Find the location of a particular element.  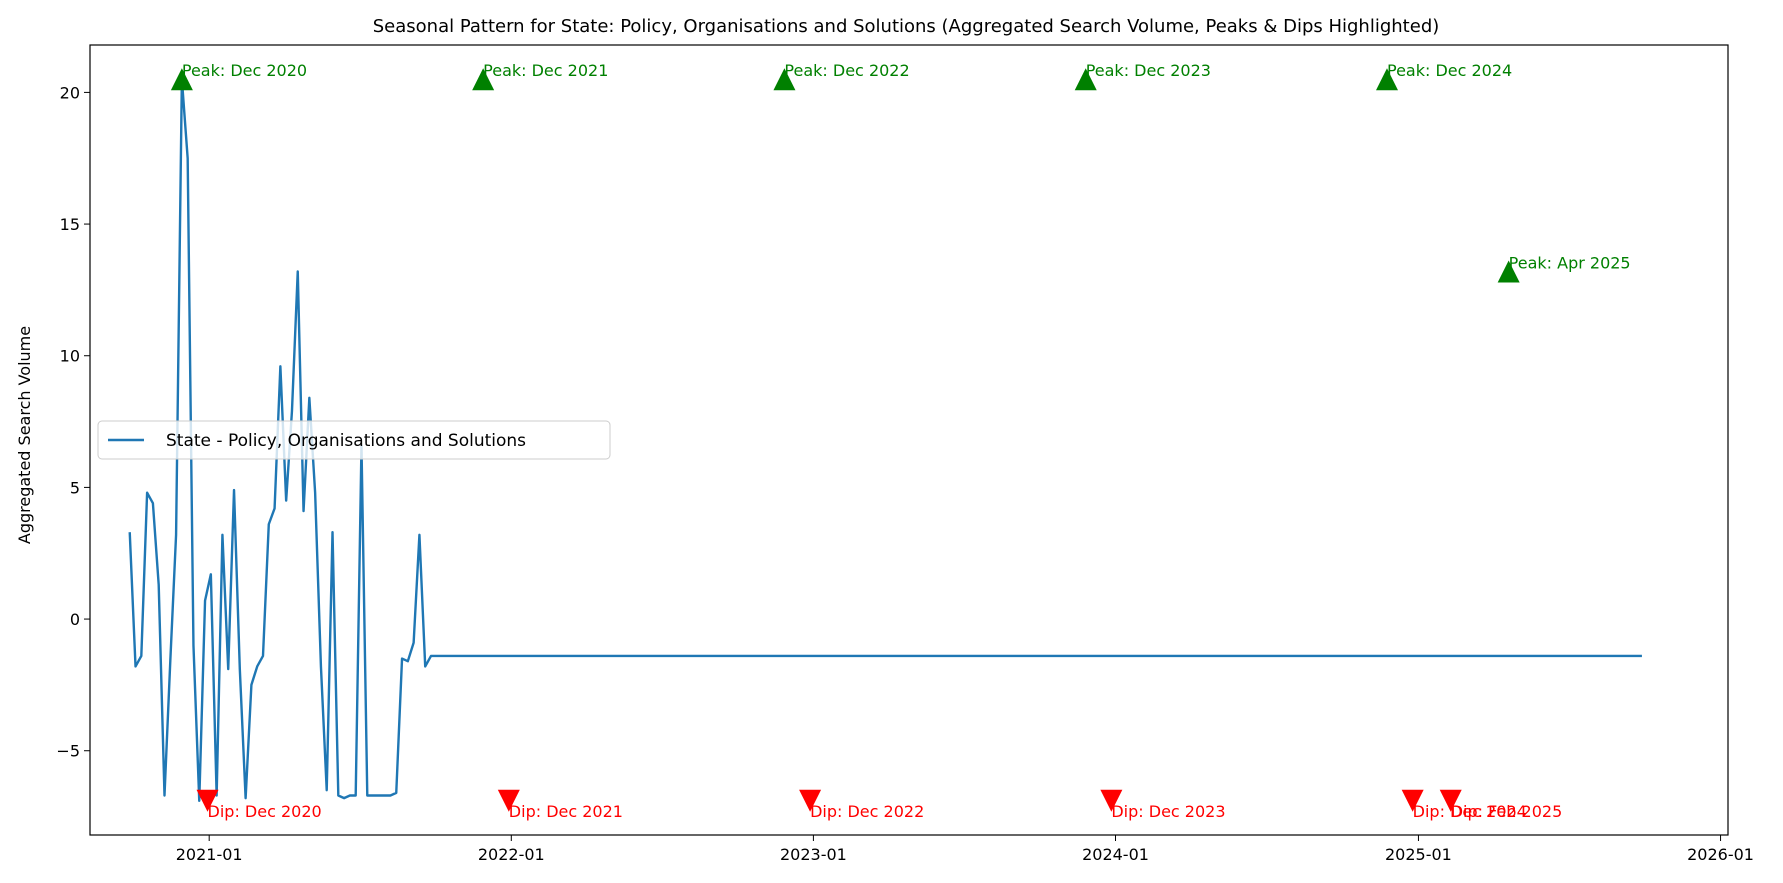

y-axis-label: Aggregated Search Volume is located at coordinates (24, 435).